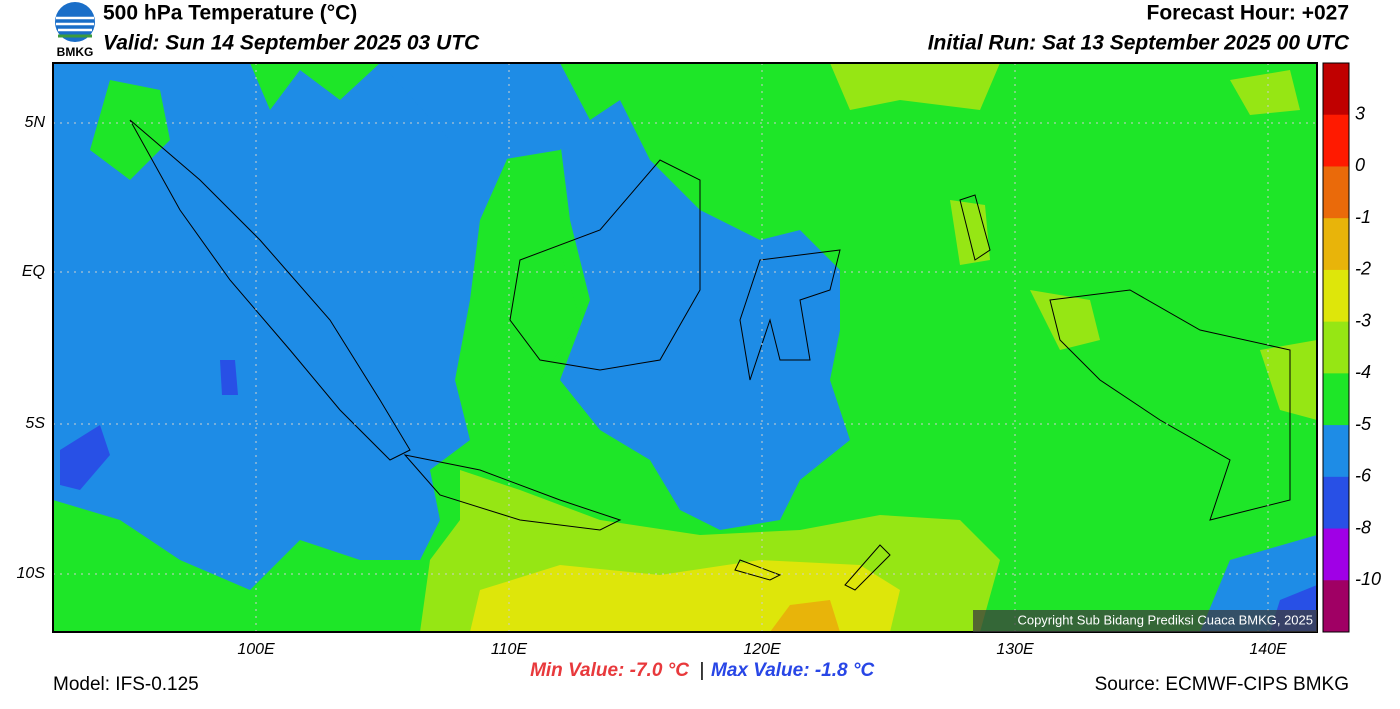 The height and width of the screenshot is (709, 1400). What do you see at coordinates (1351, 347) in the screenshot?
I see `colorbar: 3 0 -1 -2 -3 -4 -5 -6 -8 -10` at bounding box center [1351, 347].